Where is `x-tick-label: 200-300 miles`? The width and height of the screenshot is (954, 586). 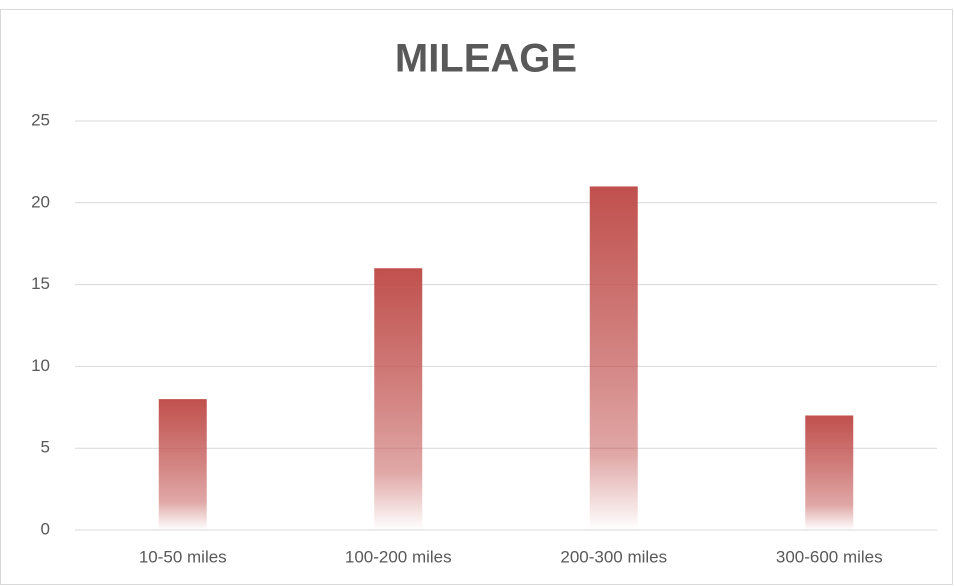
x-tick-label: 200-300 miles is located at coordinates (613, 556).